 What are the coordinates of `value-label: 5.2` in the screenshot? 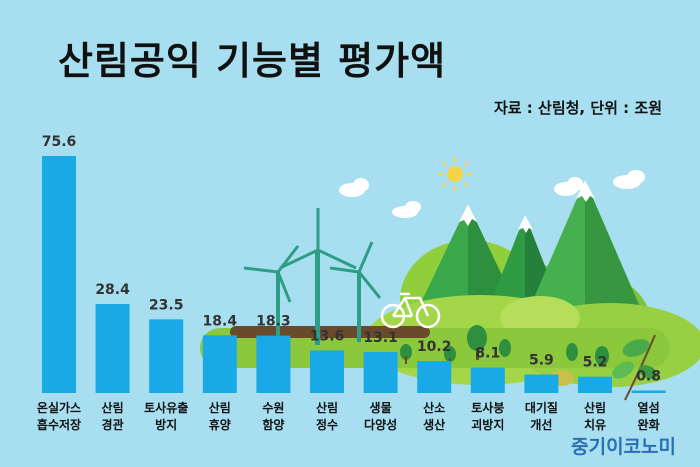 It's located at (595, 363).